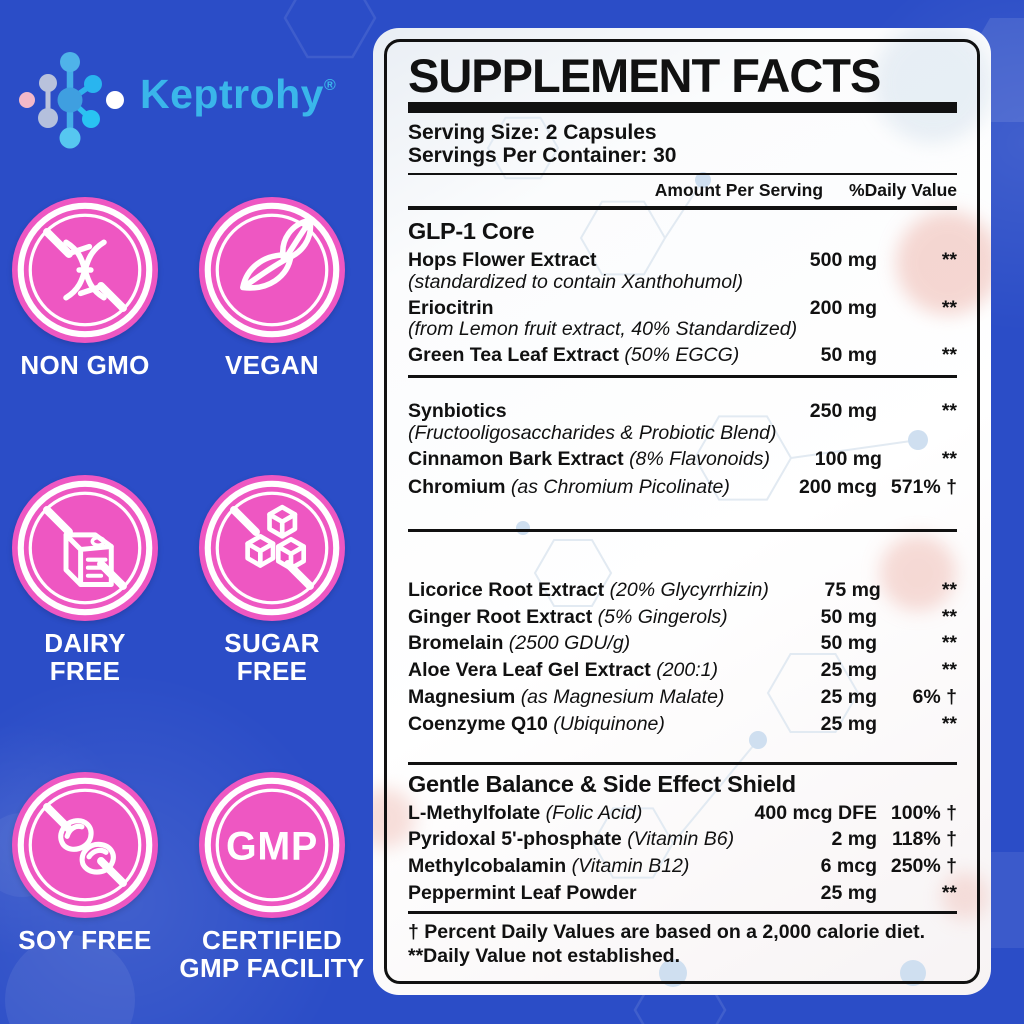 Image resolution: width=1024 pixels, height=1024 pixels. I want to click on column-headers: Amount Per Serving %Daily Value, so click(682, 190).